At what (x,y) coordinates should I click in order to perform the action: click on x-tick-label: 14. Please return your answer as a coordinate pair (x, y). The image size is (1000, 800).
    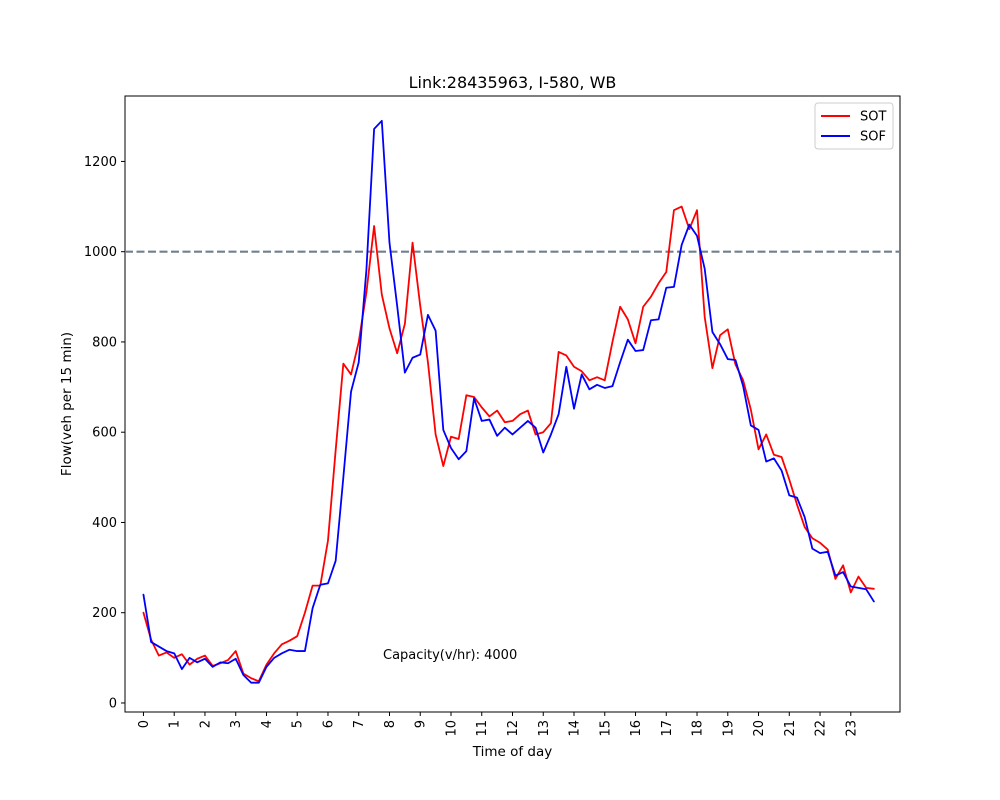
    Looking at the image, I should click on (575, 728).